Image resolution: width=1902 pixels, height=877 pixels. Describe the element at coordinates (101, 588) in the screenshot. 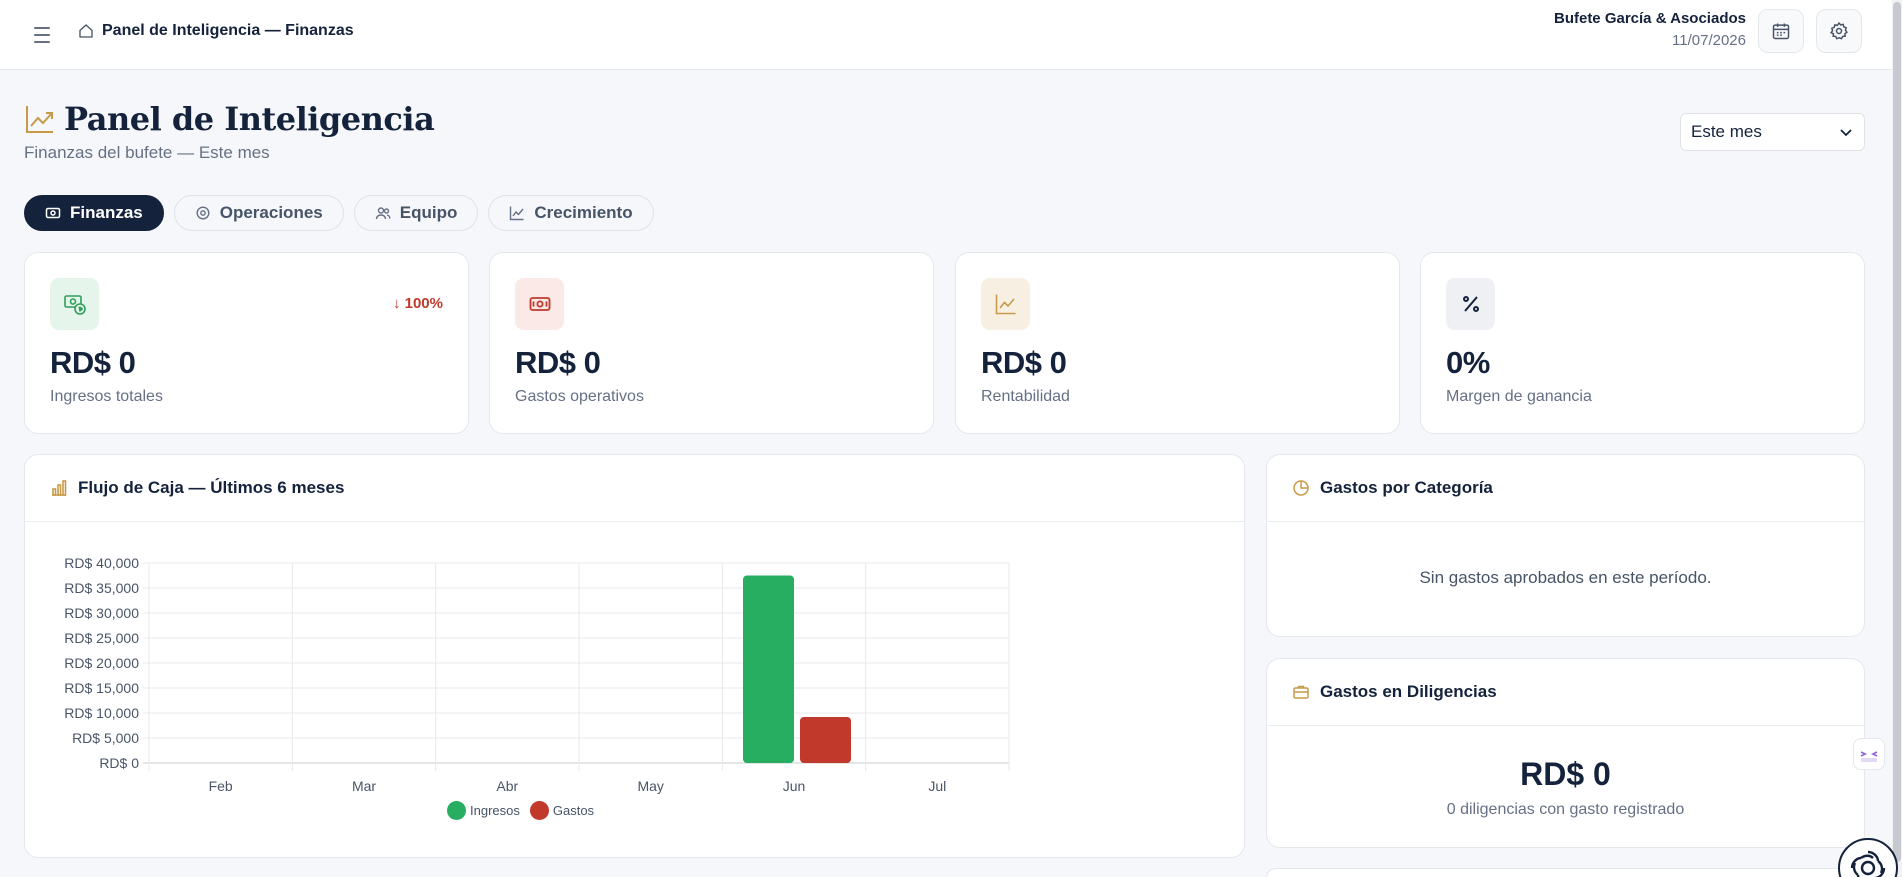

I see `y-tick-label: RD$ 35,000` at that location.